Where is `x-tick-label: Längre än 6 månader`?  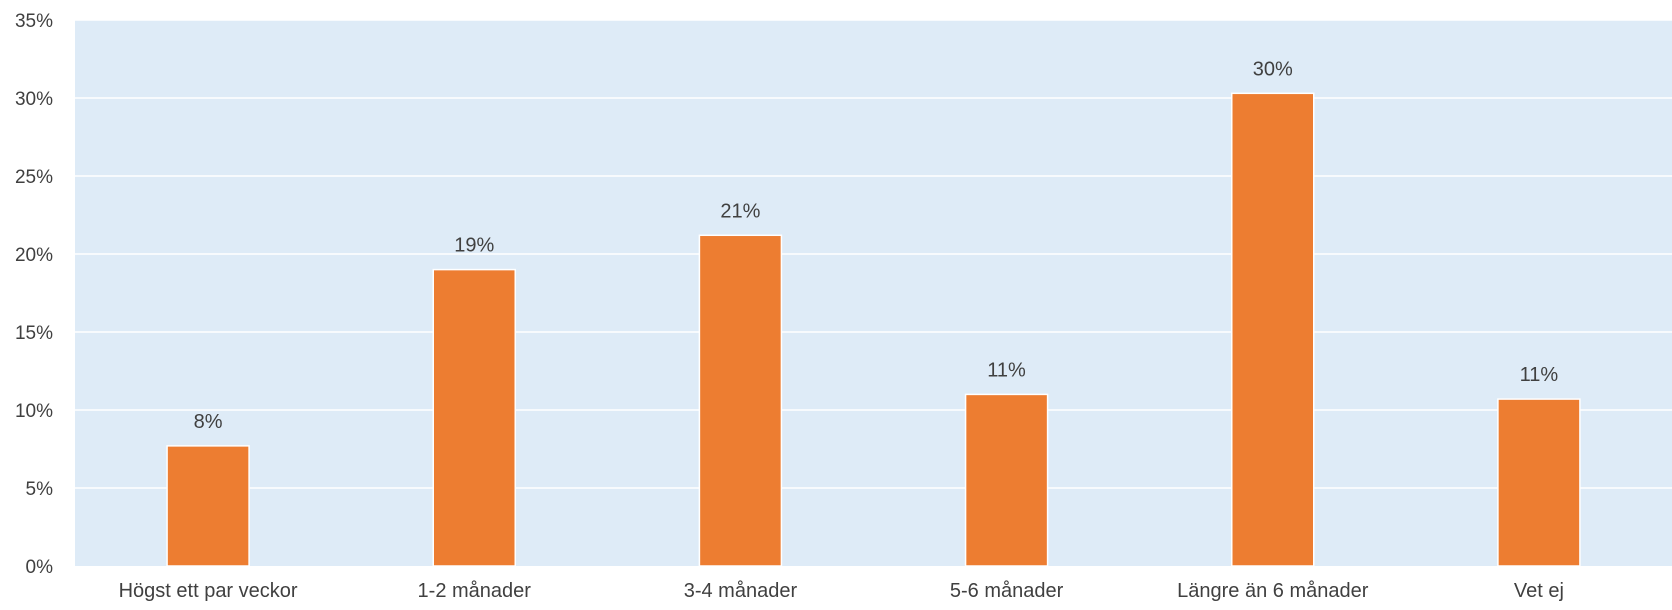 x-tick-label: Längre än 6 månader is located at coordinates (1273, 591).